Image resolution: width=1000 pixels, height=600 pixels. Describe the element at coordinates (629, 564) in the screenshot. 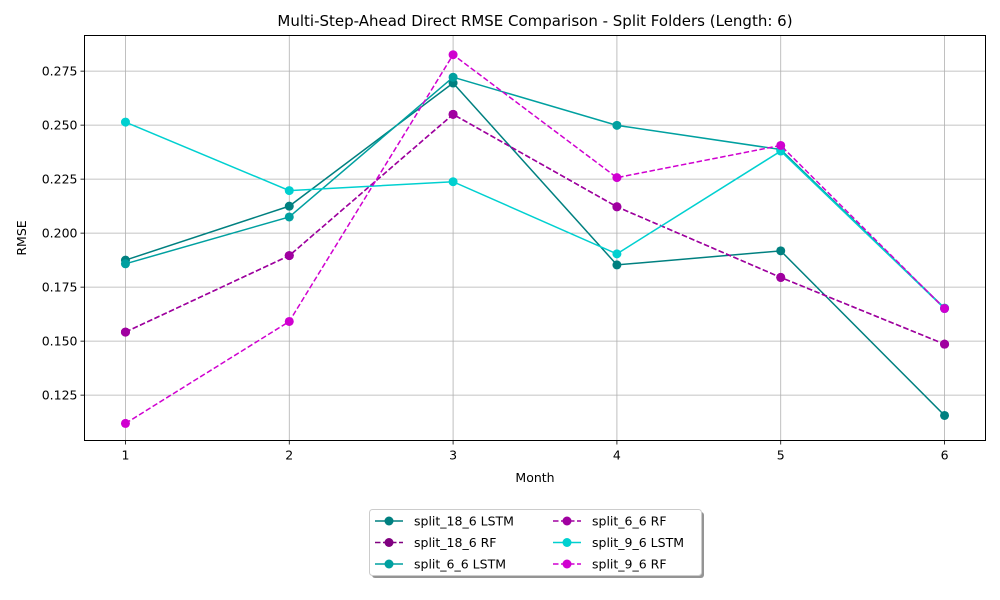

I see `legend-label: split_9_6 RF` at that location.